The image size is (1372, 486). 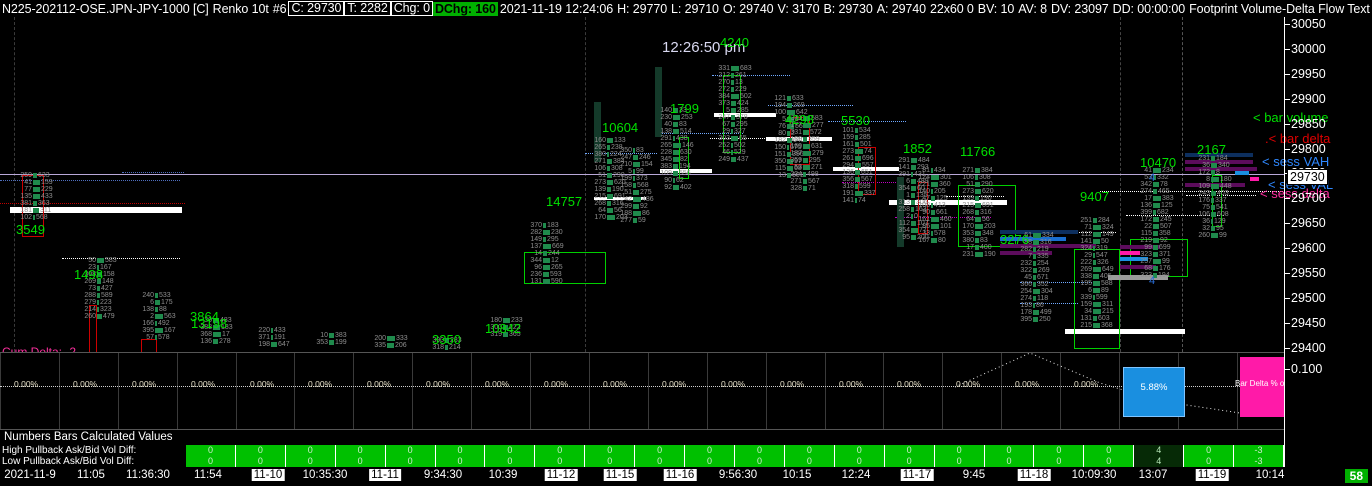 I want to click on annotation-bar-delta: .< bar delta, so click(x=1298, y=138).